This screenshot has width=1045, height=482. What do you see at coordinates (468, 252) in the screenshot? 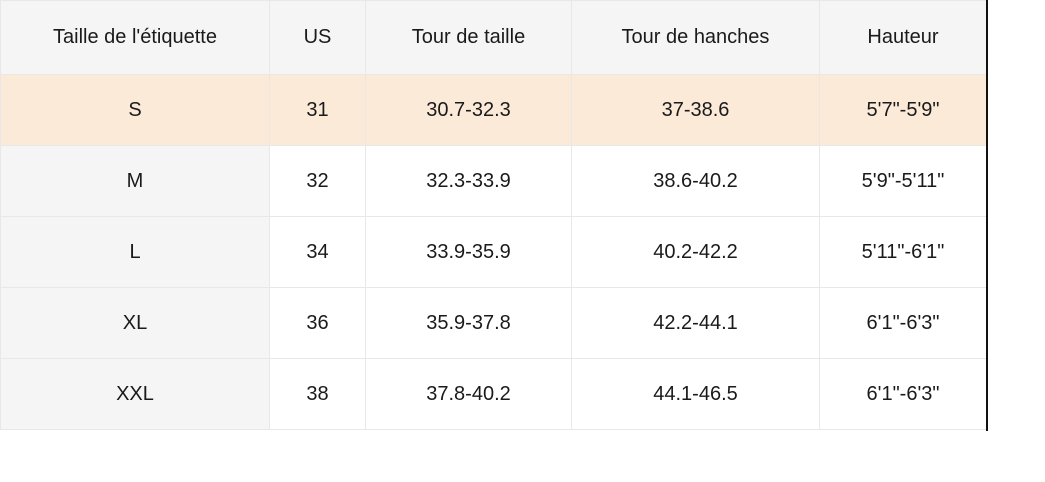
I see `cell-waist: 33.9-35.9` at bounding box center [468, 252].